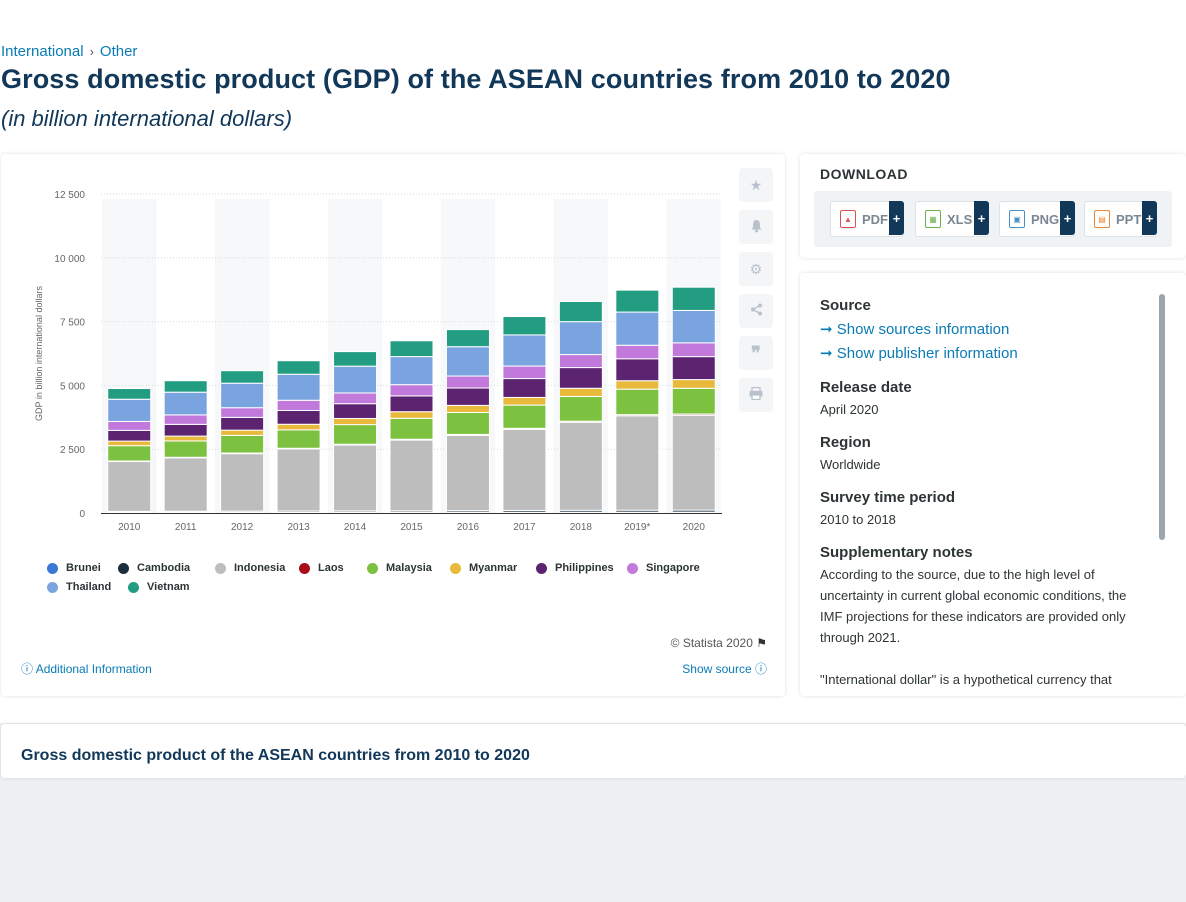 The height and width of the screenshot is (902, 1186). I want to click on legend-item-cambodia: Cambodia, so click(154, 568).